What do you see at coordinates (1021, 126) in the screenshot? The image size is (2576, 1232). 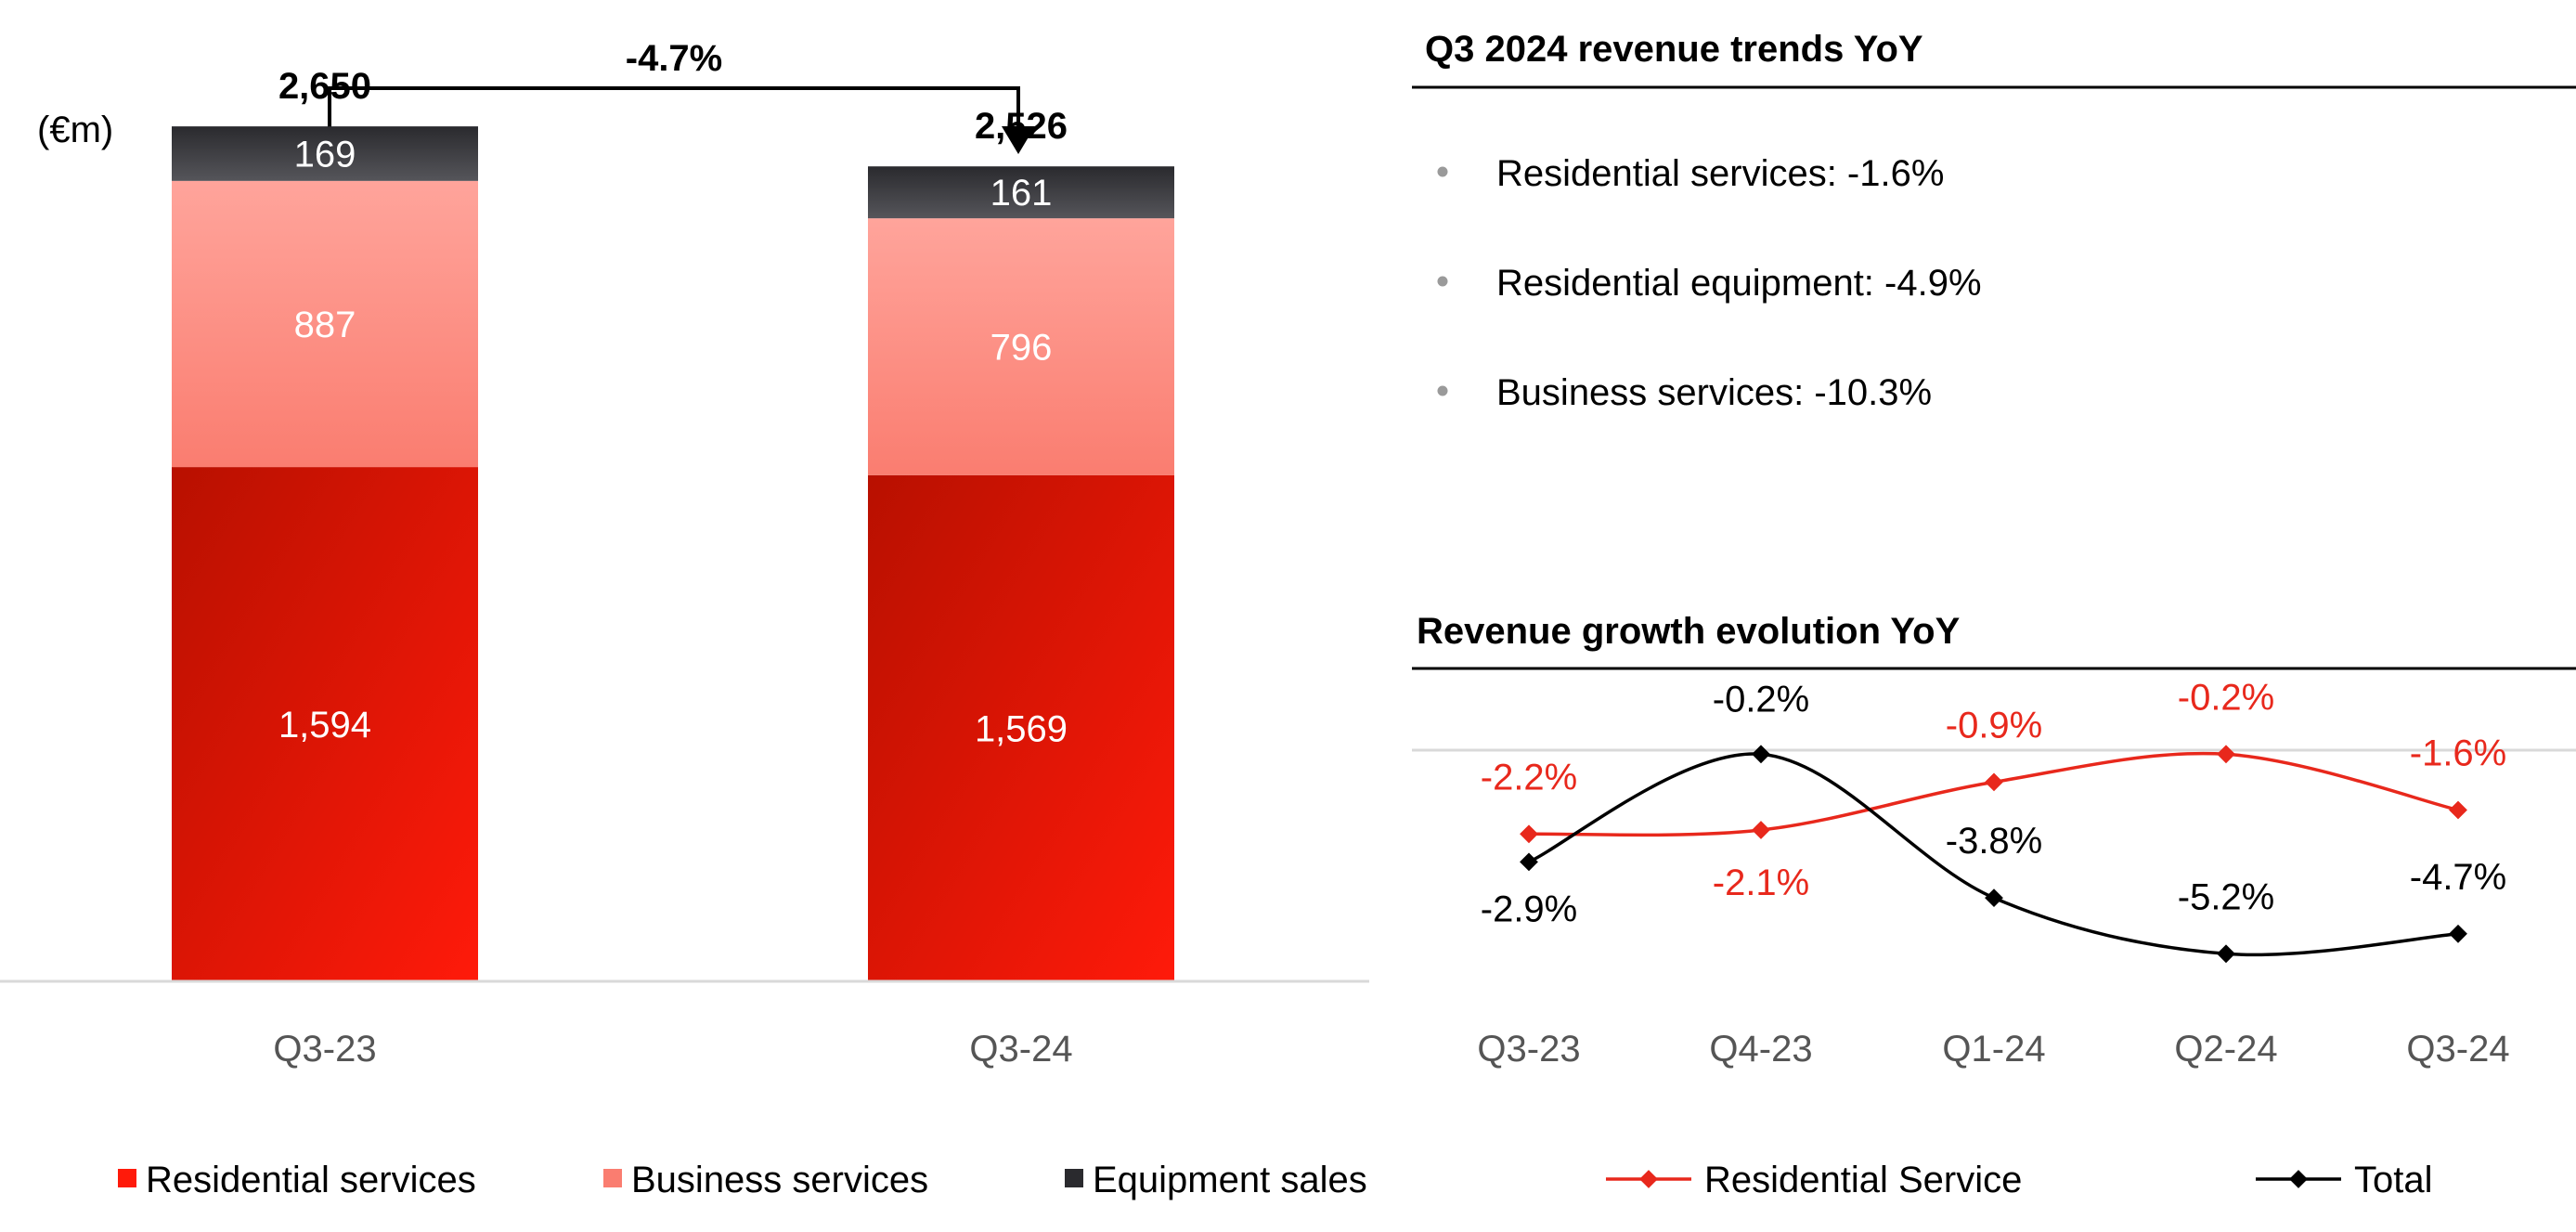 I see `bar-total-label: 2,526` at bounding box center [1021, 126].